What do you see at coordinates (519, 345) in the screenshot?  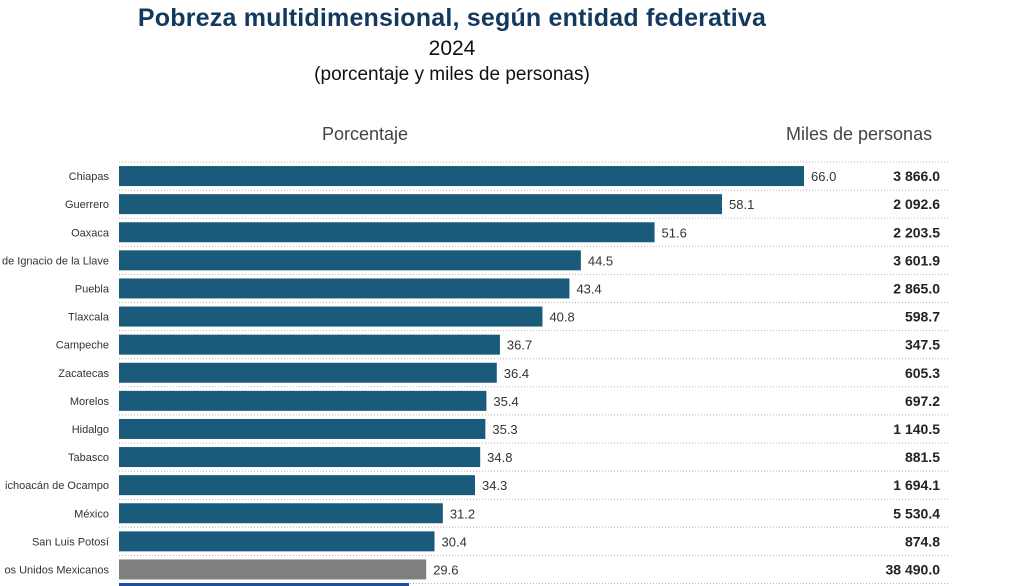 I see `percent-value-label: 36.7` at bounding box center [519, 345].